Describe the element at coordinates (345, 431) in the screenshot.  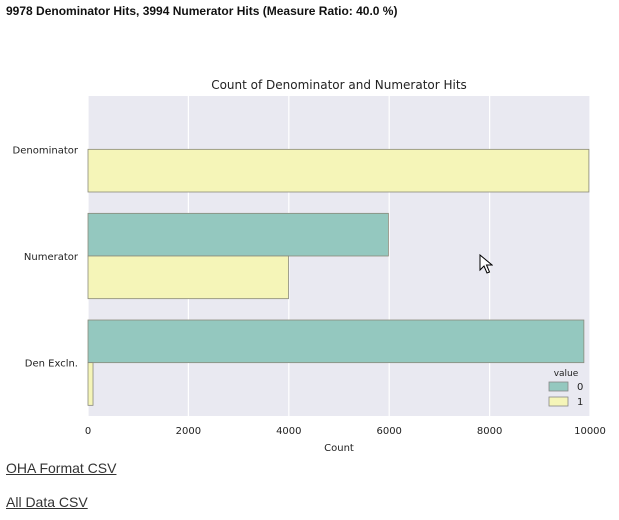
I see `x-tick-labels: 0 2000 4000 6000 8000 10000` at that location.